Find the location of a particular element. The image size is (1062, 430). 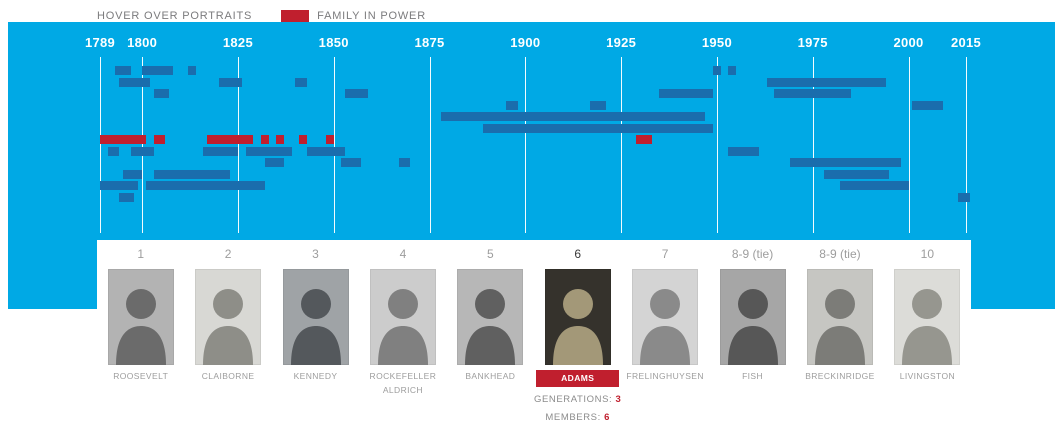

portrait-livingston is located at coordinates (927, 317).